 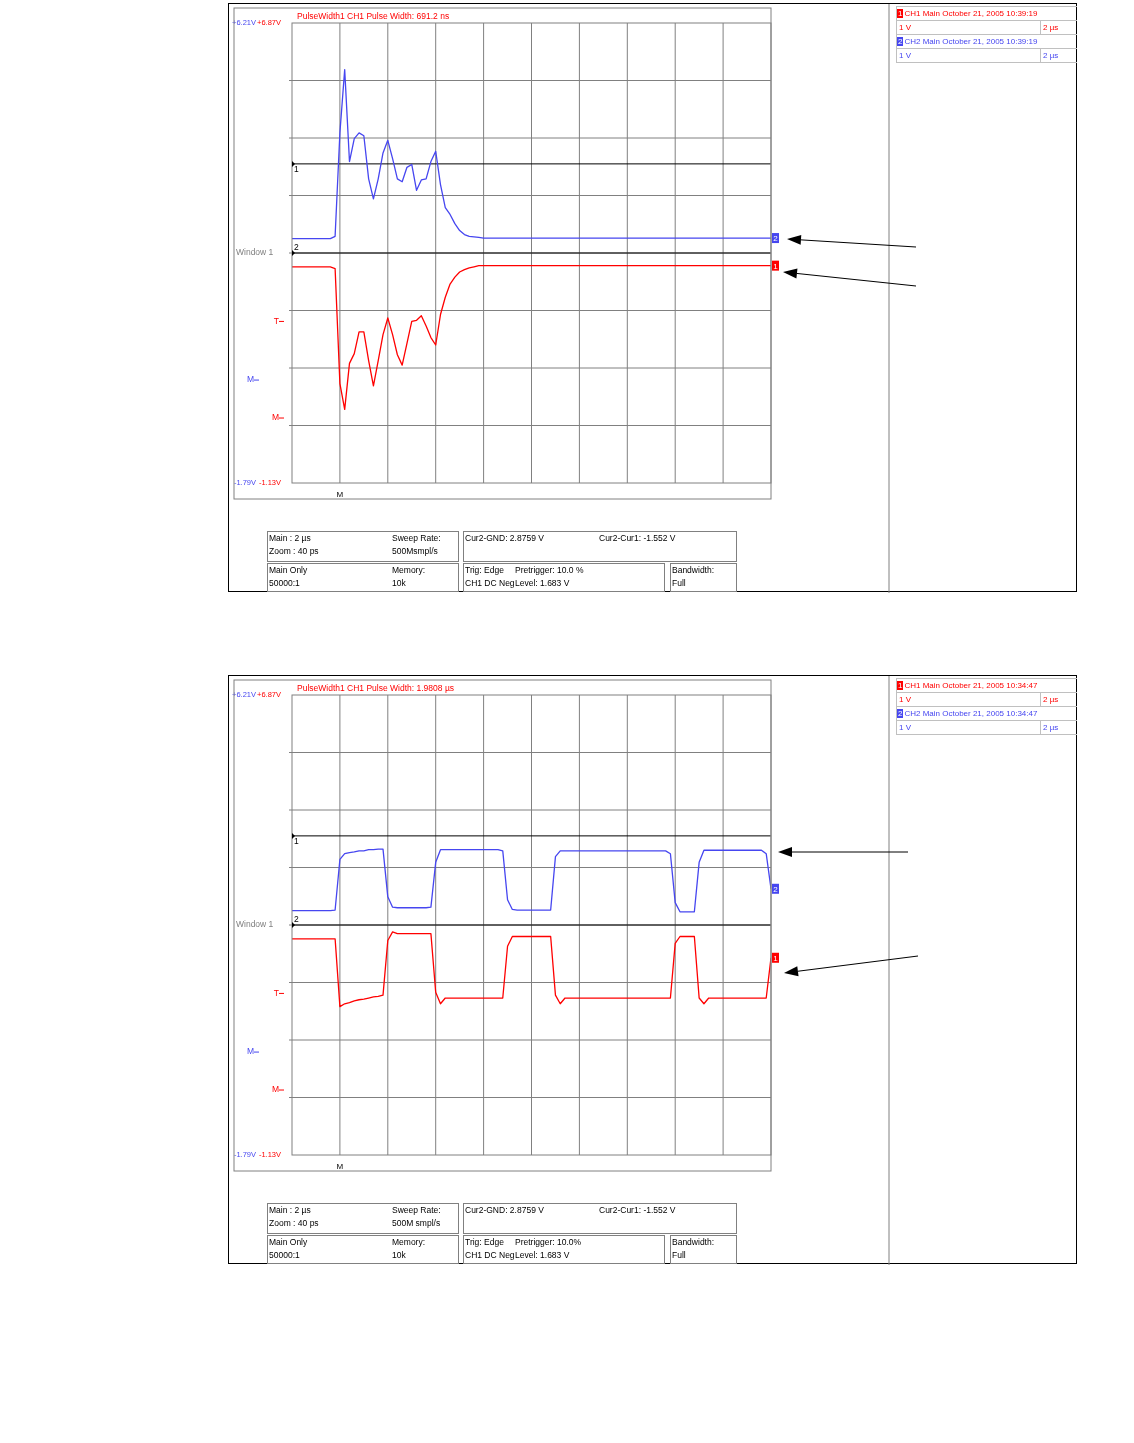 I want to click on chart-title: PulseWidth1 CH1 Pulse Width: 1.9808 µs, so click(x=376, y=688).